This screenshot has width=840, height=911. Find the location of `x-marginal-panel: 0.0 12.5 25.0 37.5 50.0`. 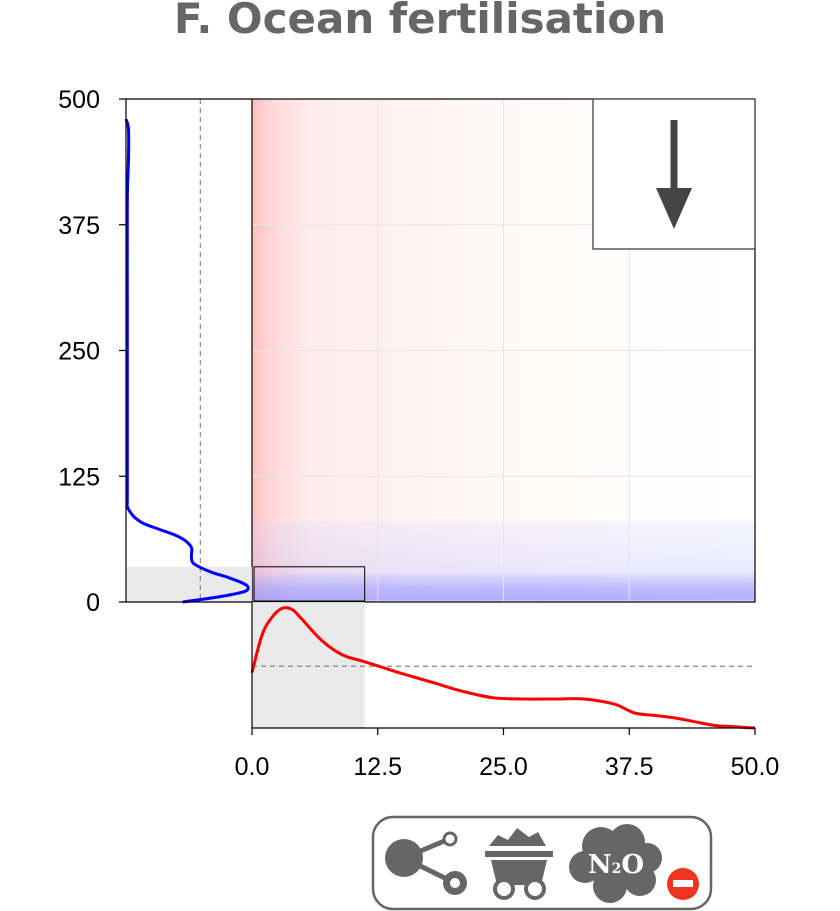

x-marginal-panel: 0.0 12.5 25.0 37.5 50.0 is located at coordinates (507, 691).